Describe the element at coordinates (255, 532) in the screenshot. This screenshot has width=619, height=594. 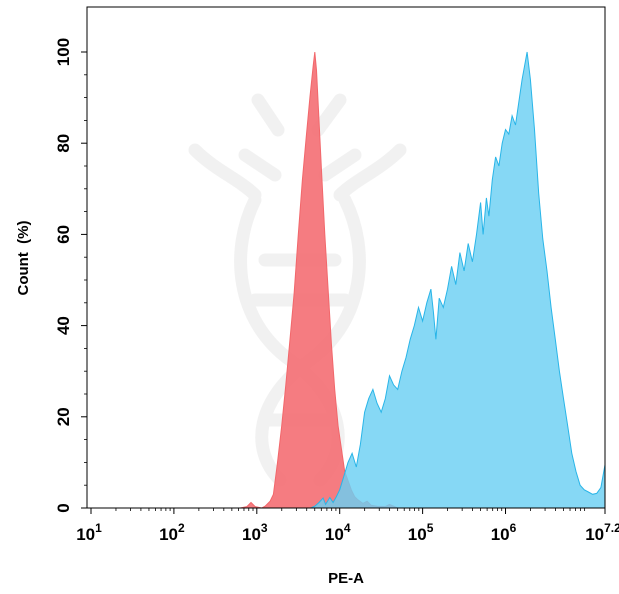
I see `x-tick-label: 10³` at that location.